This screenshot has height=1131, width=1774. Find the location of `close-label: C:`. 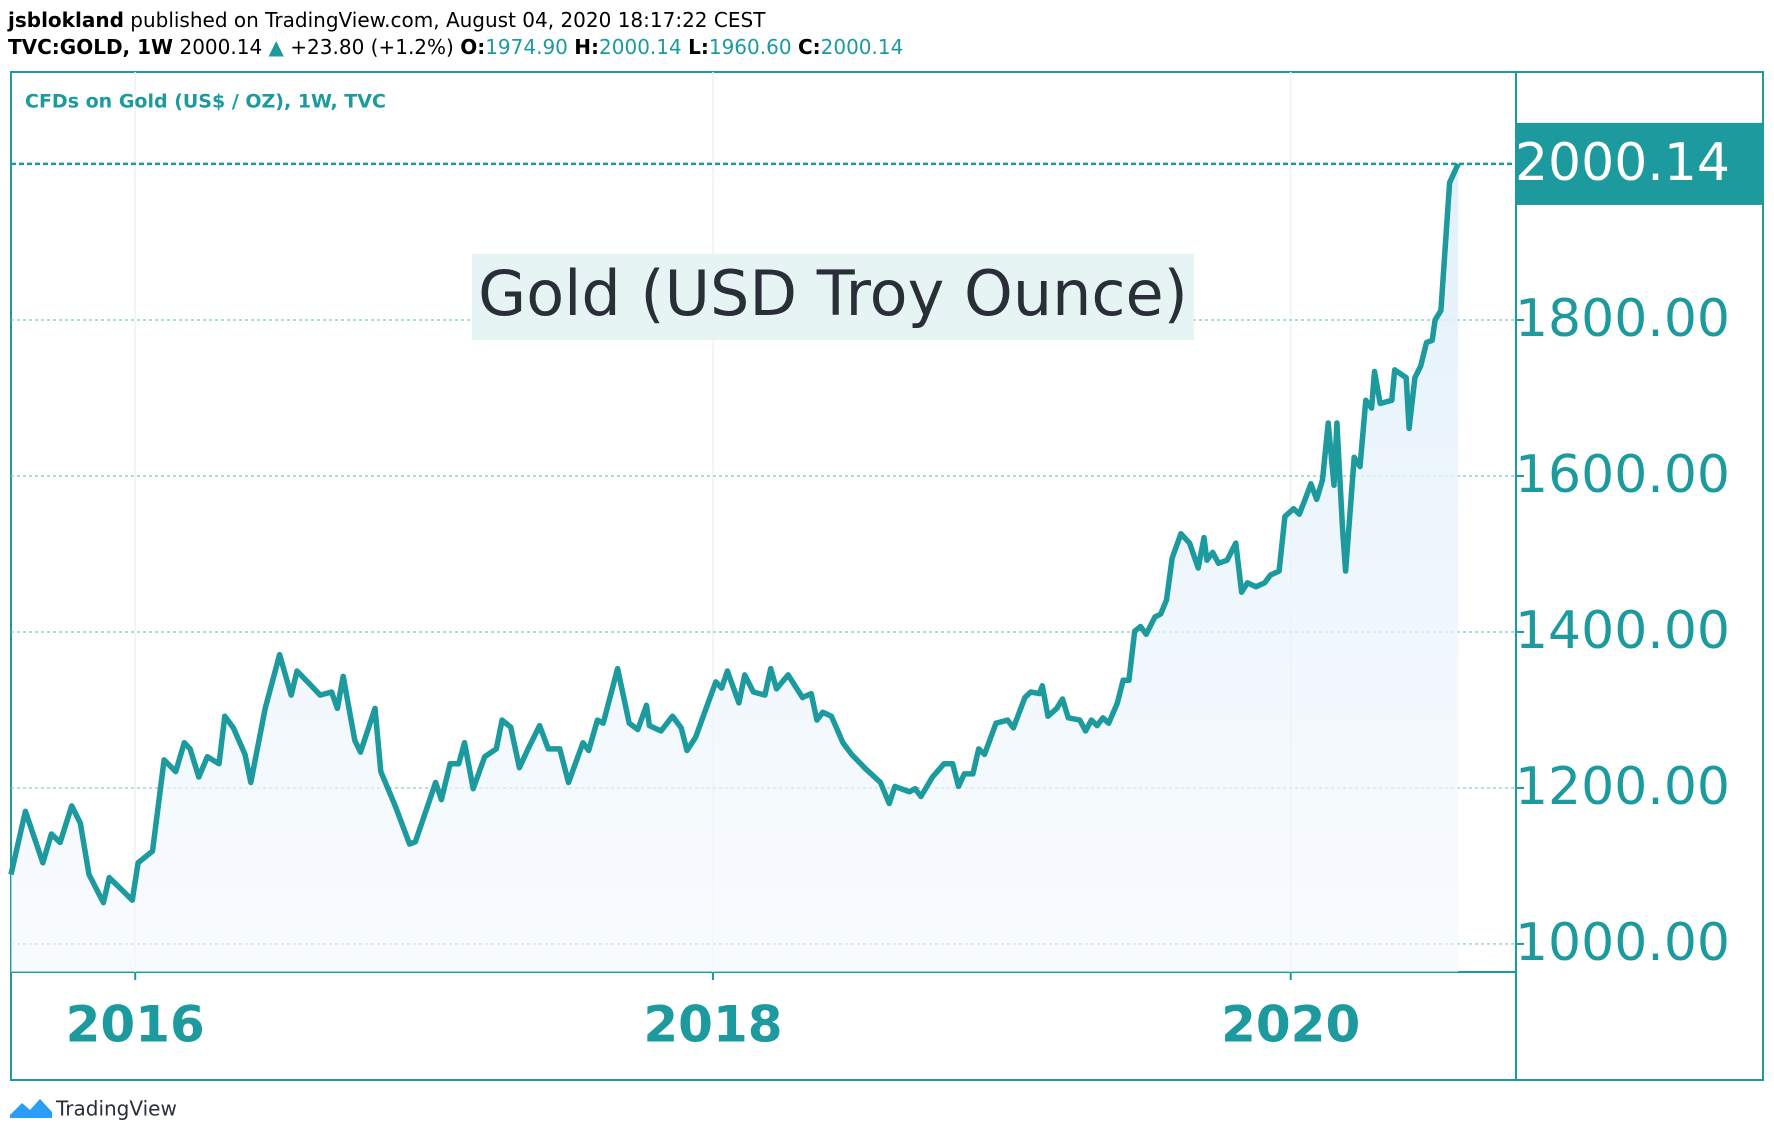

close-label: C: is located at coordinates (809, 47).